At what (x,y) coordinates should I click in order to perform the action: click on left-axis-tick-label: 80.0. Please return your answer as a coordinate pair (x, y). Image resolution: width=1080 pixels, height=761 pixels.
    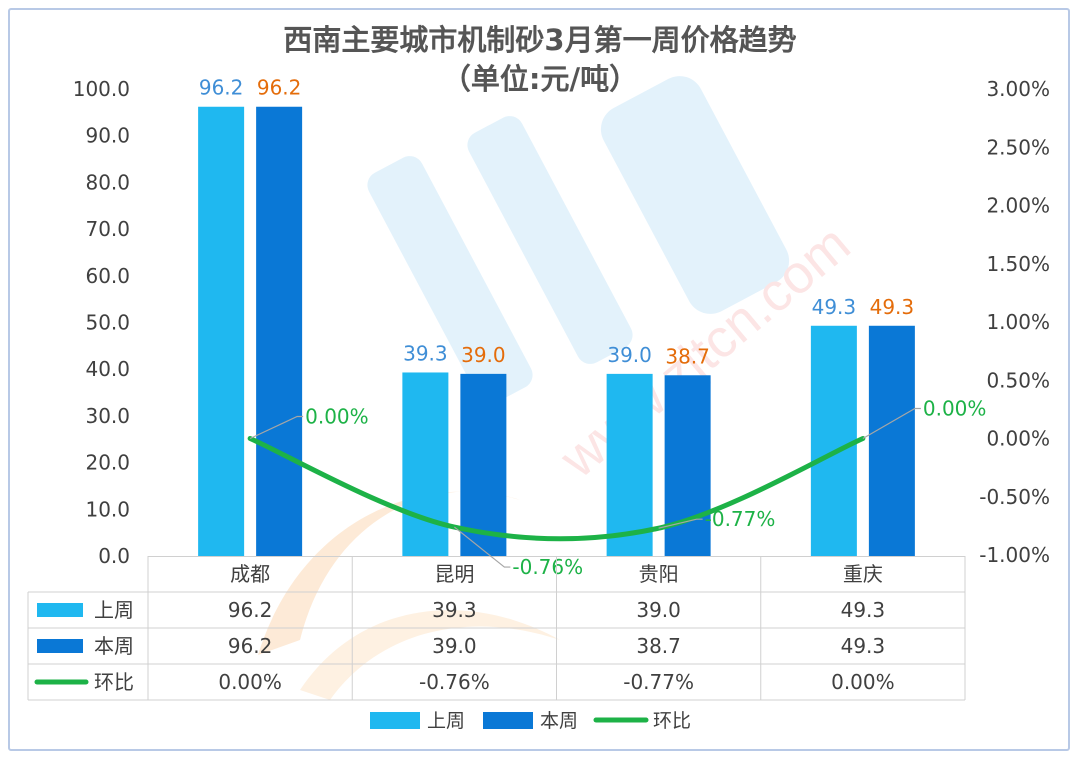
    Looking at the image, I should click on (107, 182).